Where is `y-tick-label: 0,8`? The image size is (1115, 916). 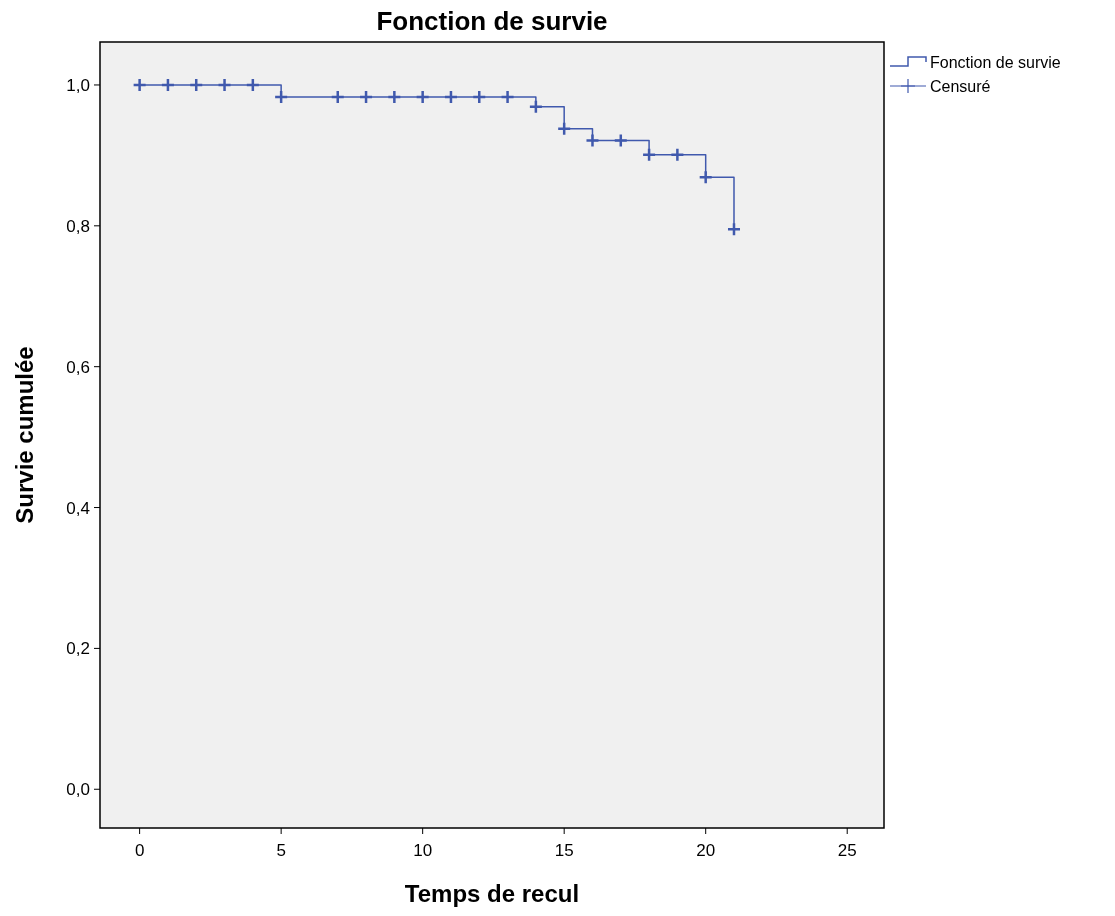 y-tick-label: 0,8 is located at coordinates (78, 226).